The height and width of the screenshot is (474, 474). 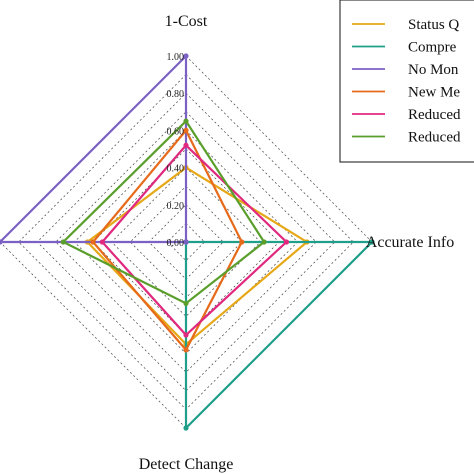 I want to click on legend: Status Q Compre No Mon New Me Reduced Reduced, so click(x=406, y=81).